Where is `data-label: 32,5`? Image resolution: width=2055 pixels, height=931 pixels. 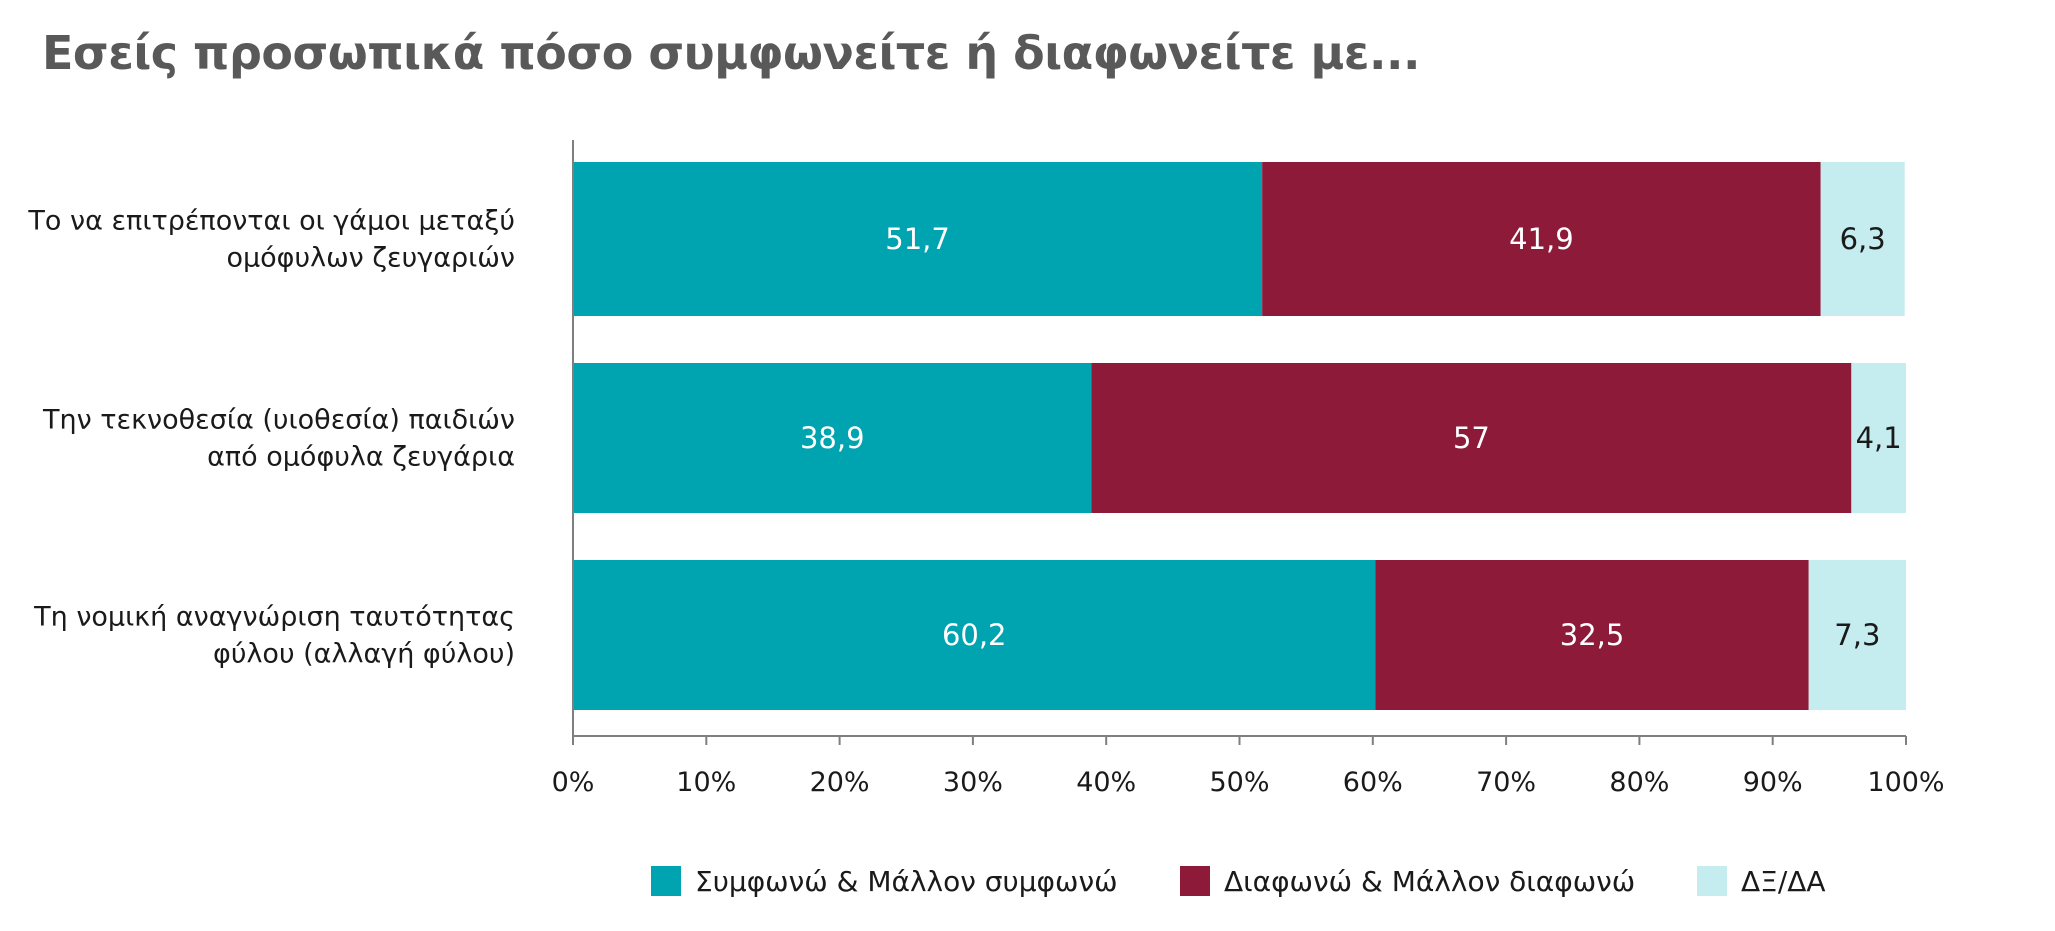 data-label: 32,5 is located at coordinates (1592, 635).